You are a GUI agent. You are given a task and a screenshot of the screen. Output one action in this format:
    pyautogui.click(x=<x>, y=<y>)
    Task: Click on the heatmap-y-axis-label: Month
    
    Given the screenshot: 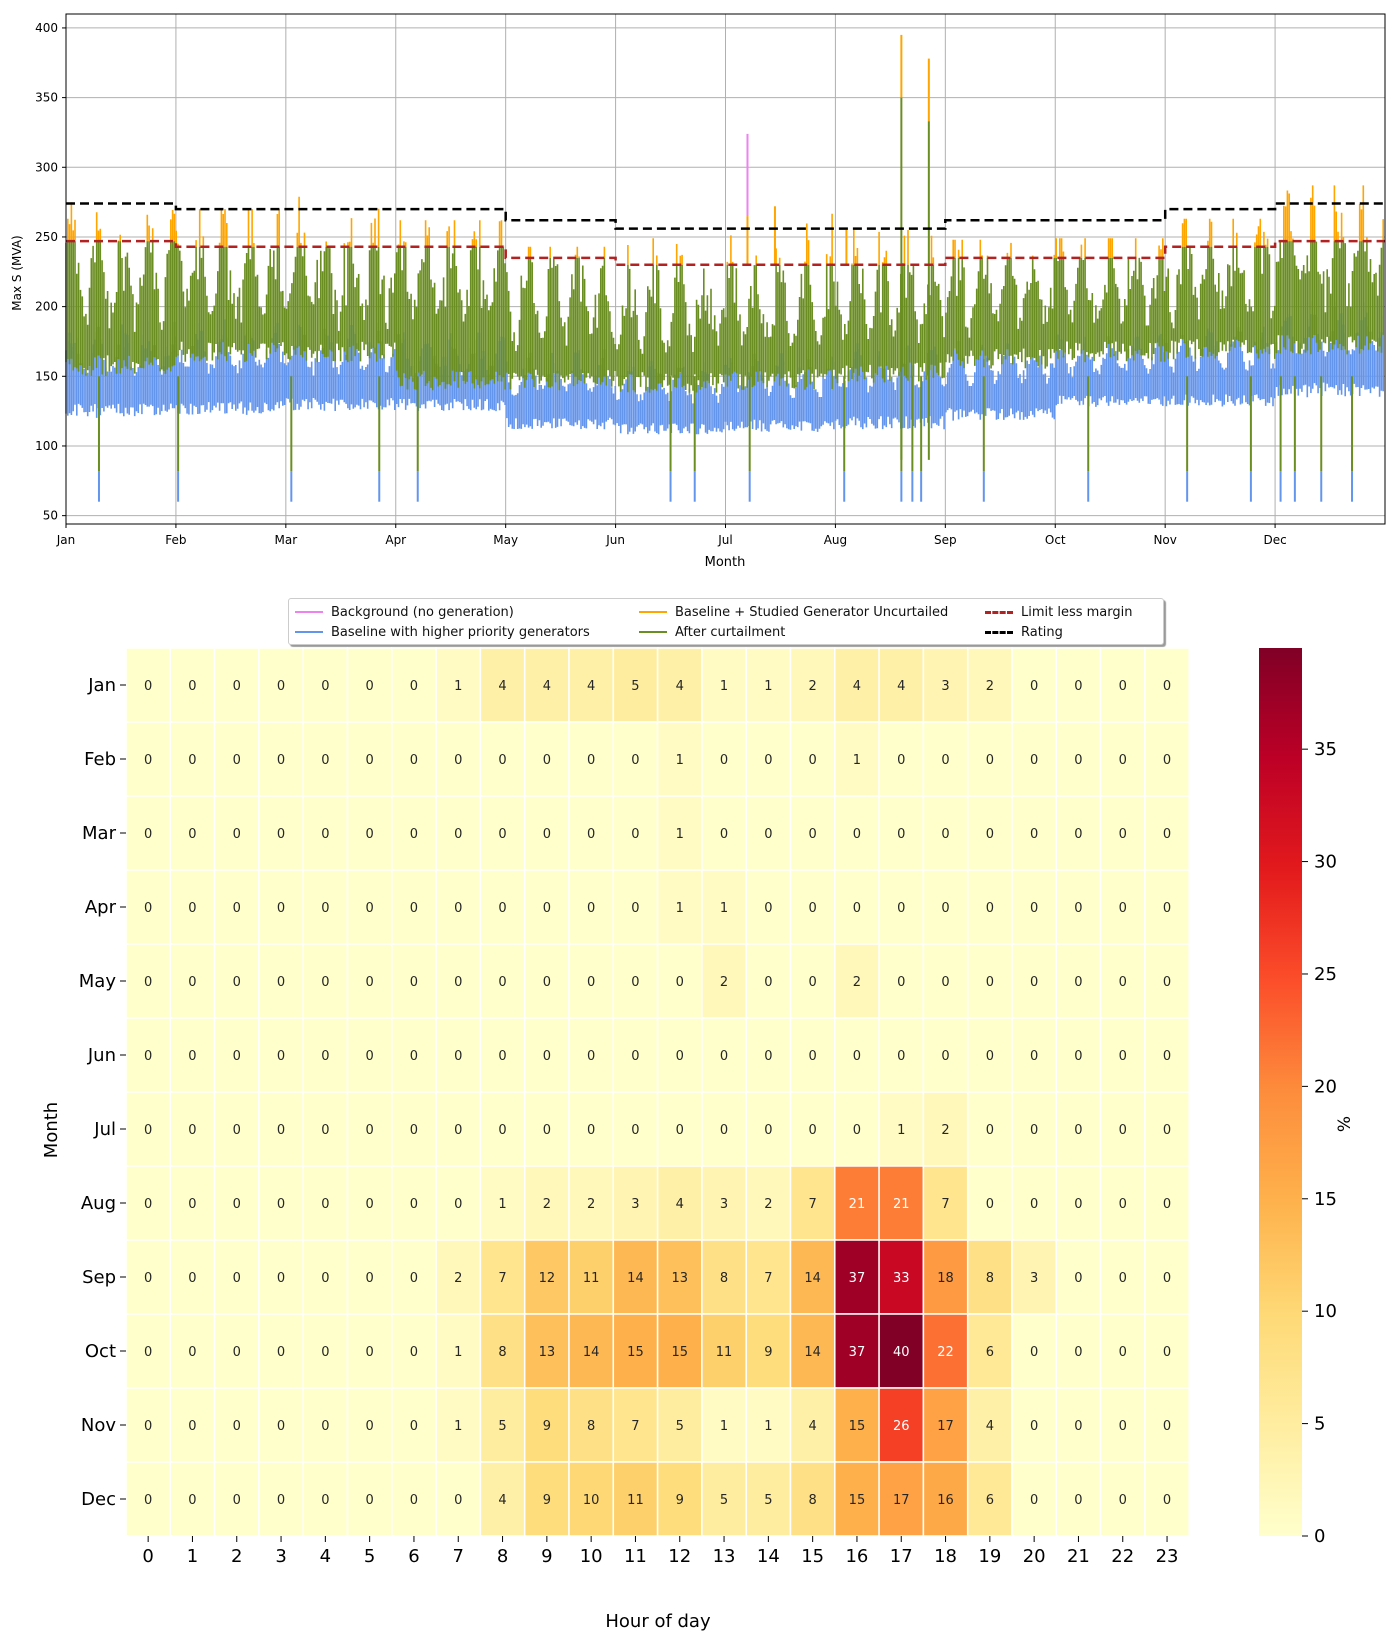 What is the action you would take?
    pyautogui.click(x=51, y=1130)
    